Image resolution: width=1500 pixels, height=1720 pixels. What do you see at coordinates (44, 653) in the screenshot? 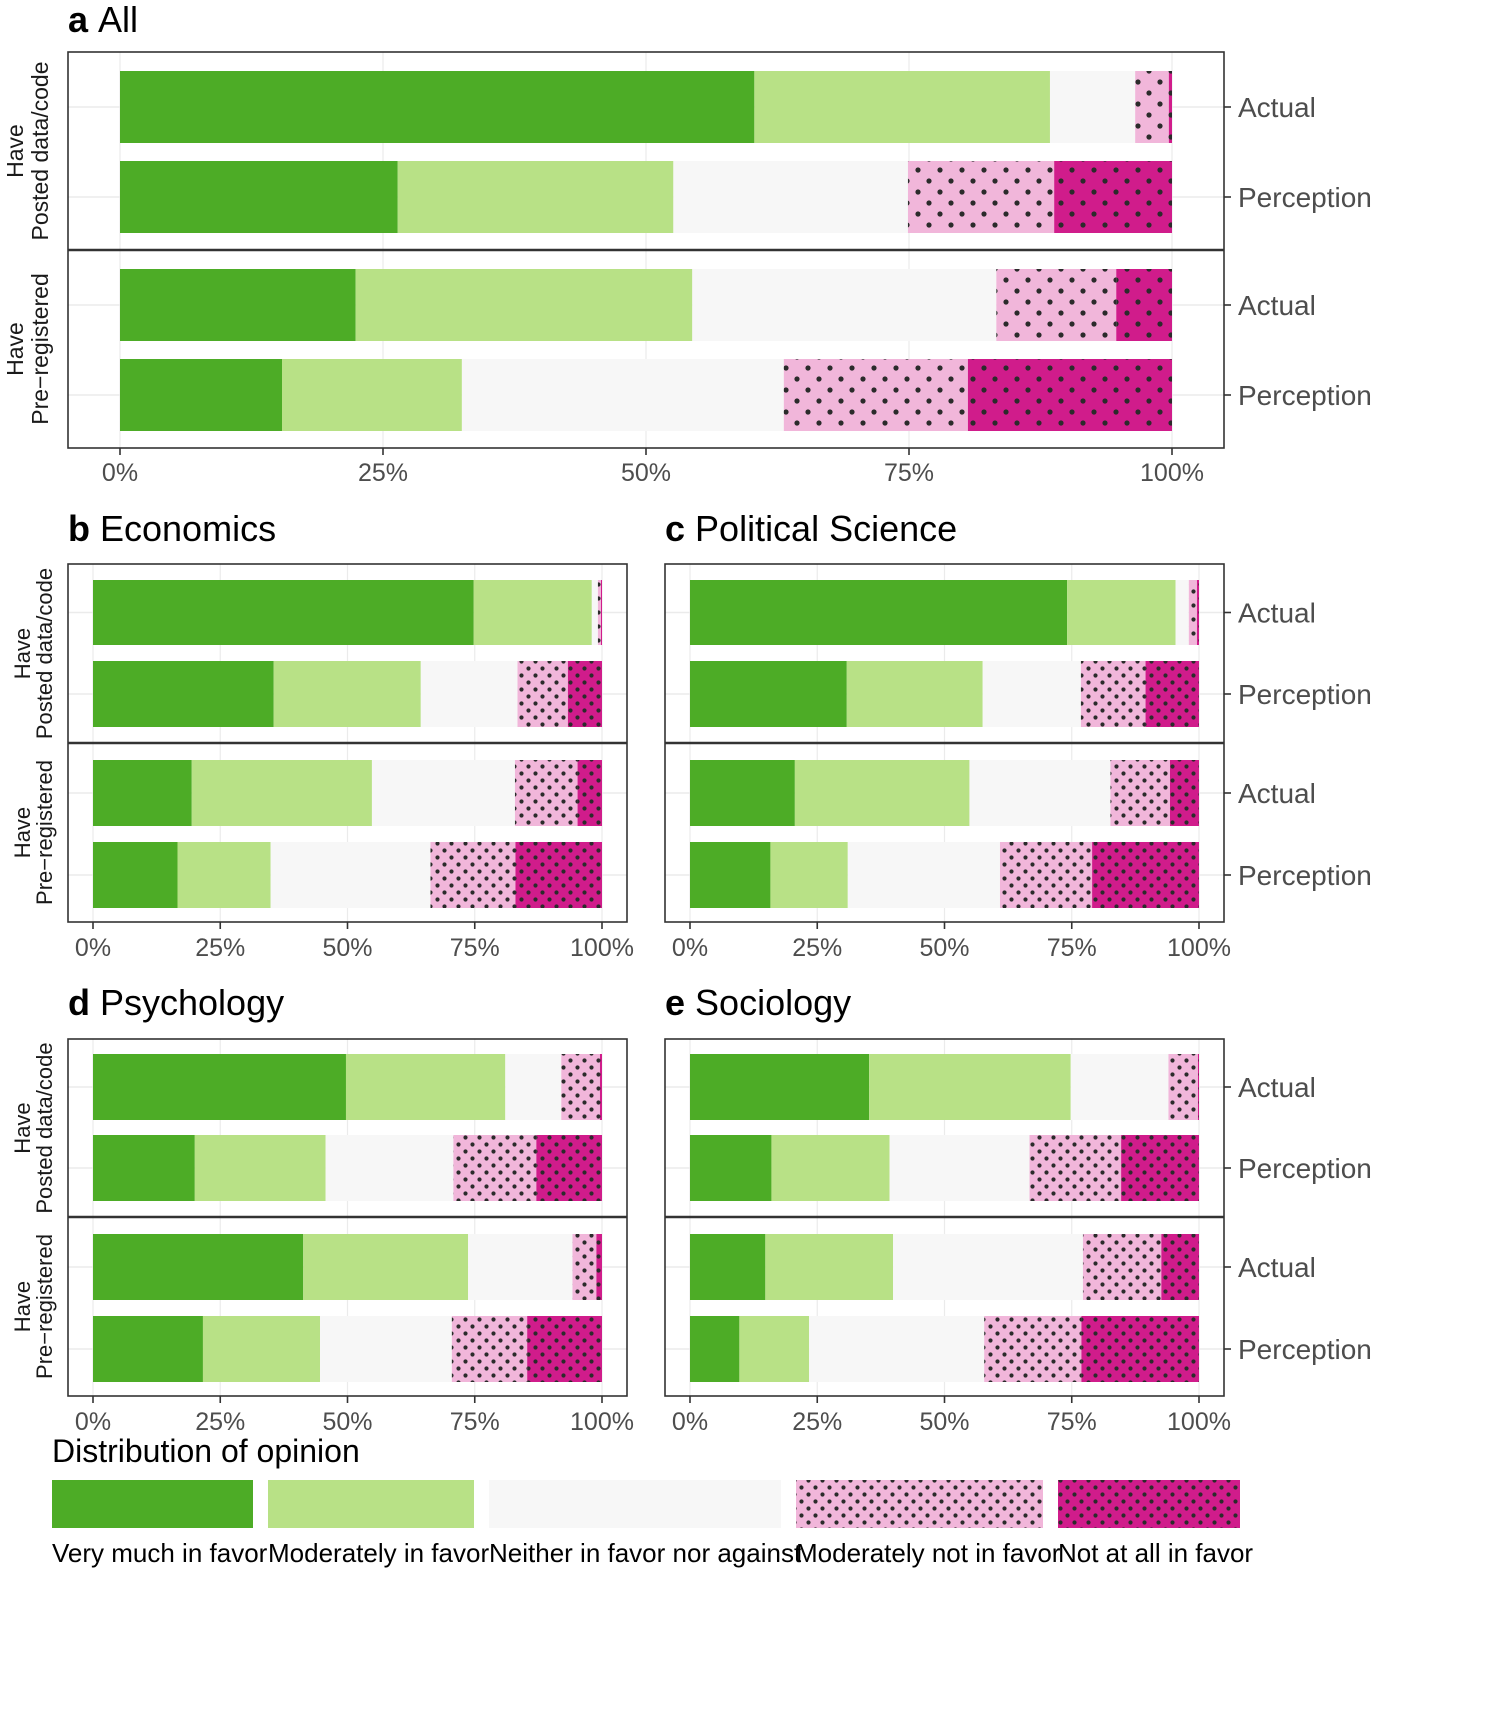
I see `panel-economics-strip-posted-data-code-line-1: Posted data/code` at bounding box center [44, 653].